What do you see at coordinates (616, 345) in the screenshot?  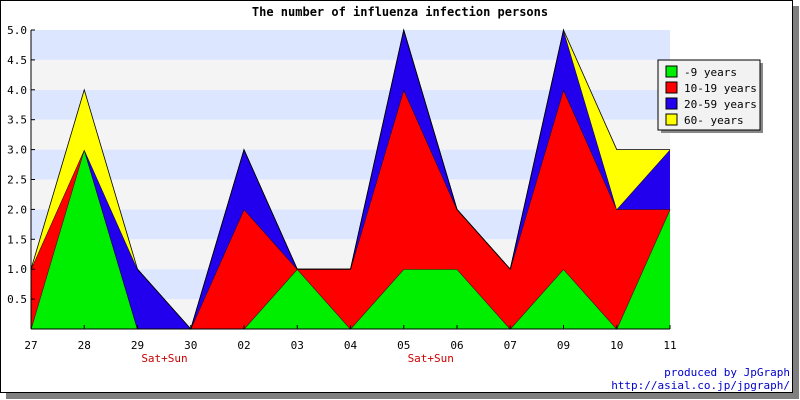 I see `x-tick-label: 10` at bounding box center [616, 345].